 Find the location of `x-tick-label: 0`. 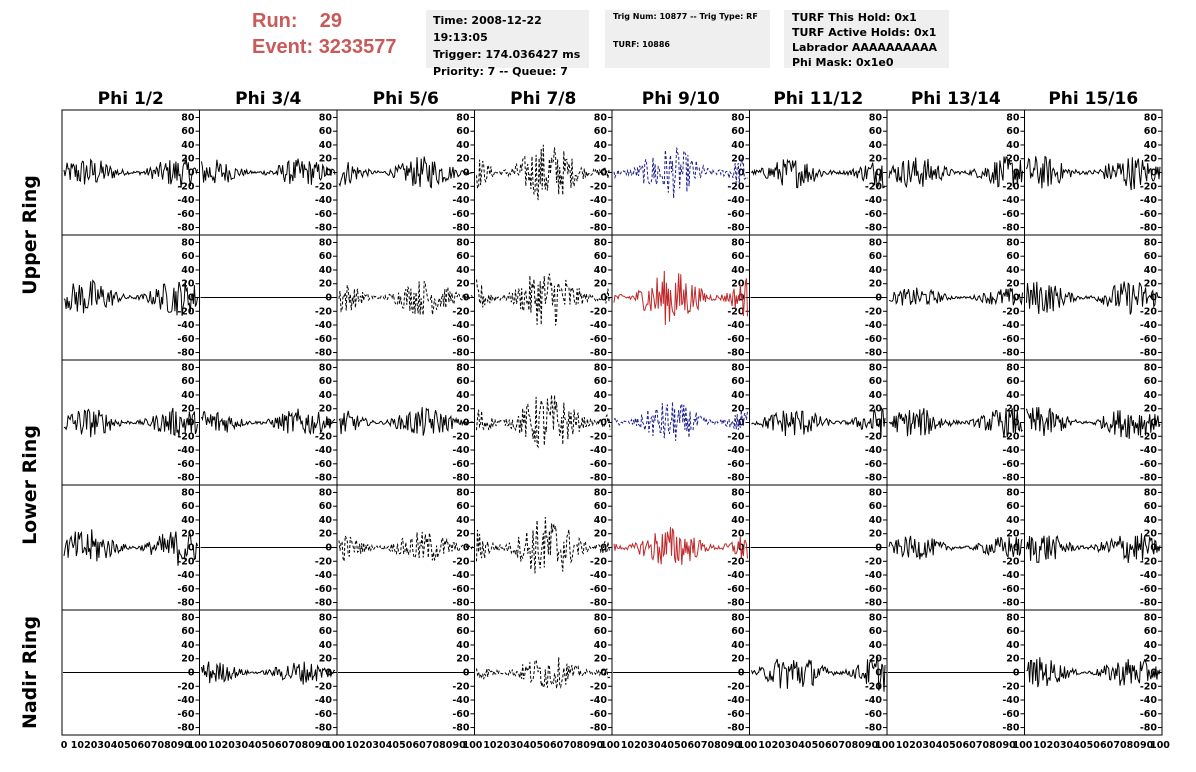

x-tick-label: 0 is located at coordinates (64, 745).